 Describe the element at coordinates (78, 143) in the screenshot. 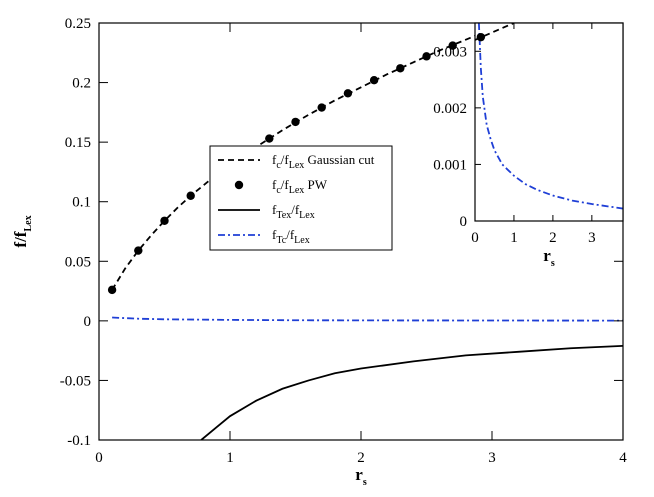

I see `main-ytick-label-5: 0.15` at that location.